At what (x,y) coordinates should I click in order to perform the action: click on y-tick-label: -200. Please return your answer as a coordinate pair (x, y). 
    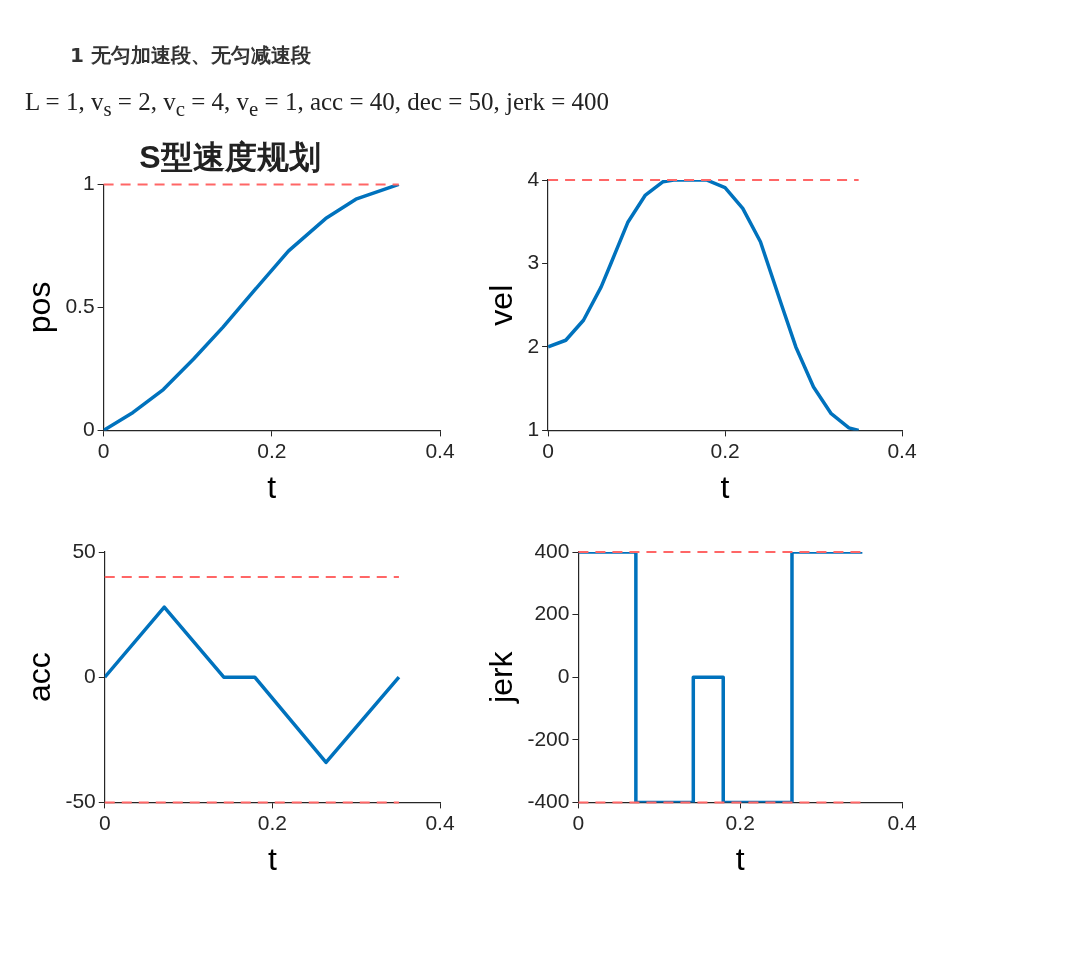
    Looking at the image, I should click on (548, 738).